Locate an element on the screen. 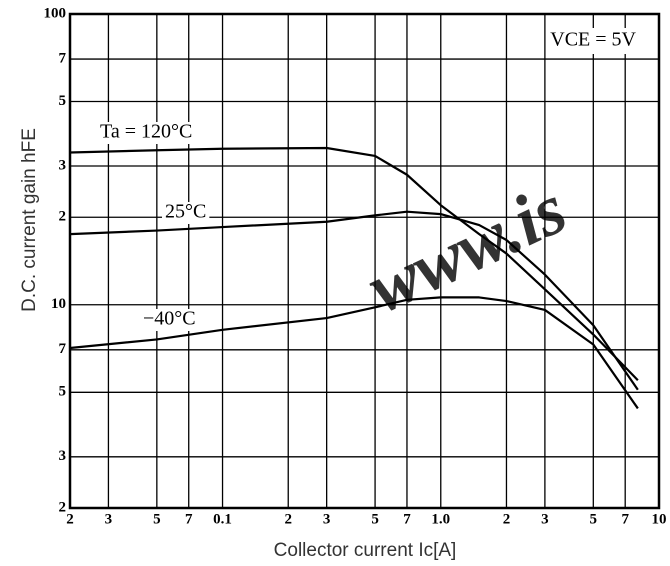 Image resolution: width=670 pixels, height=566 pixels. annotation-bg is located at coordinates (593, 41).